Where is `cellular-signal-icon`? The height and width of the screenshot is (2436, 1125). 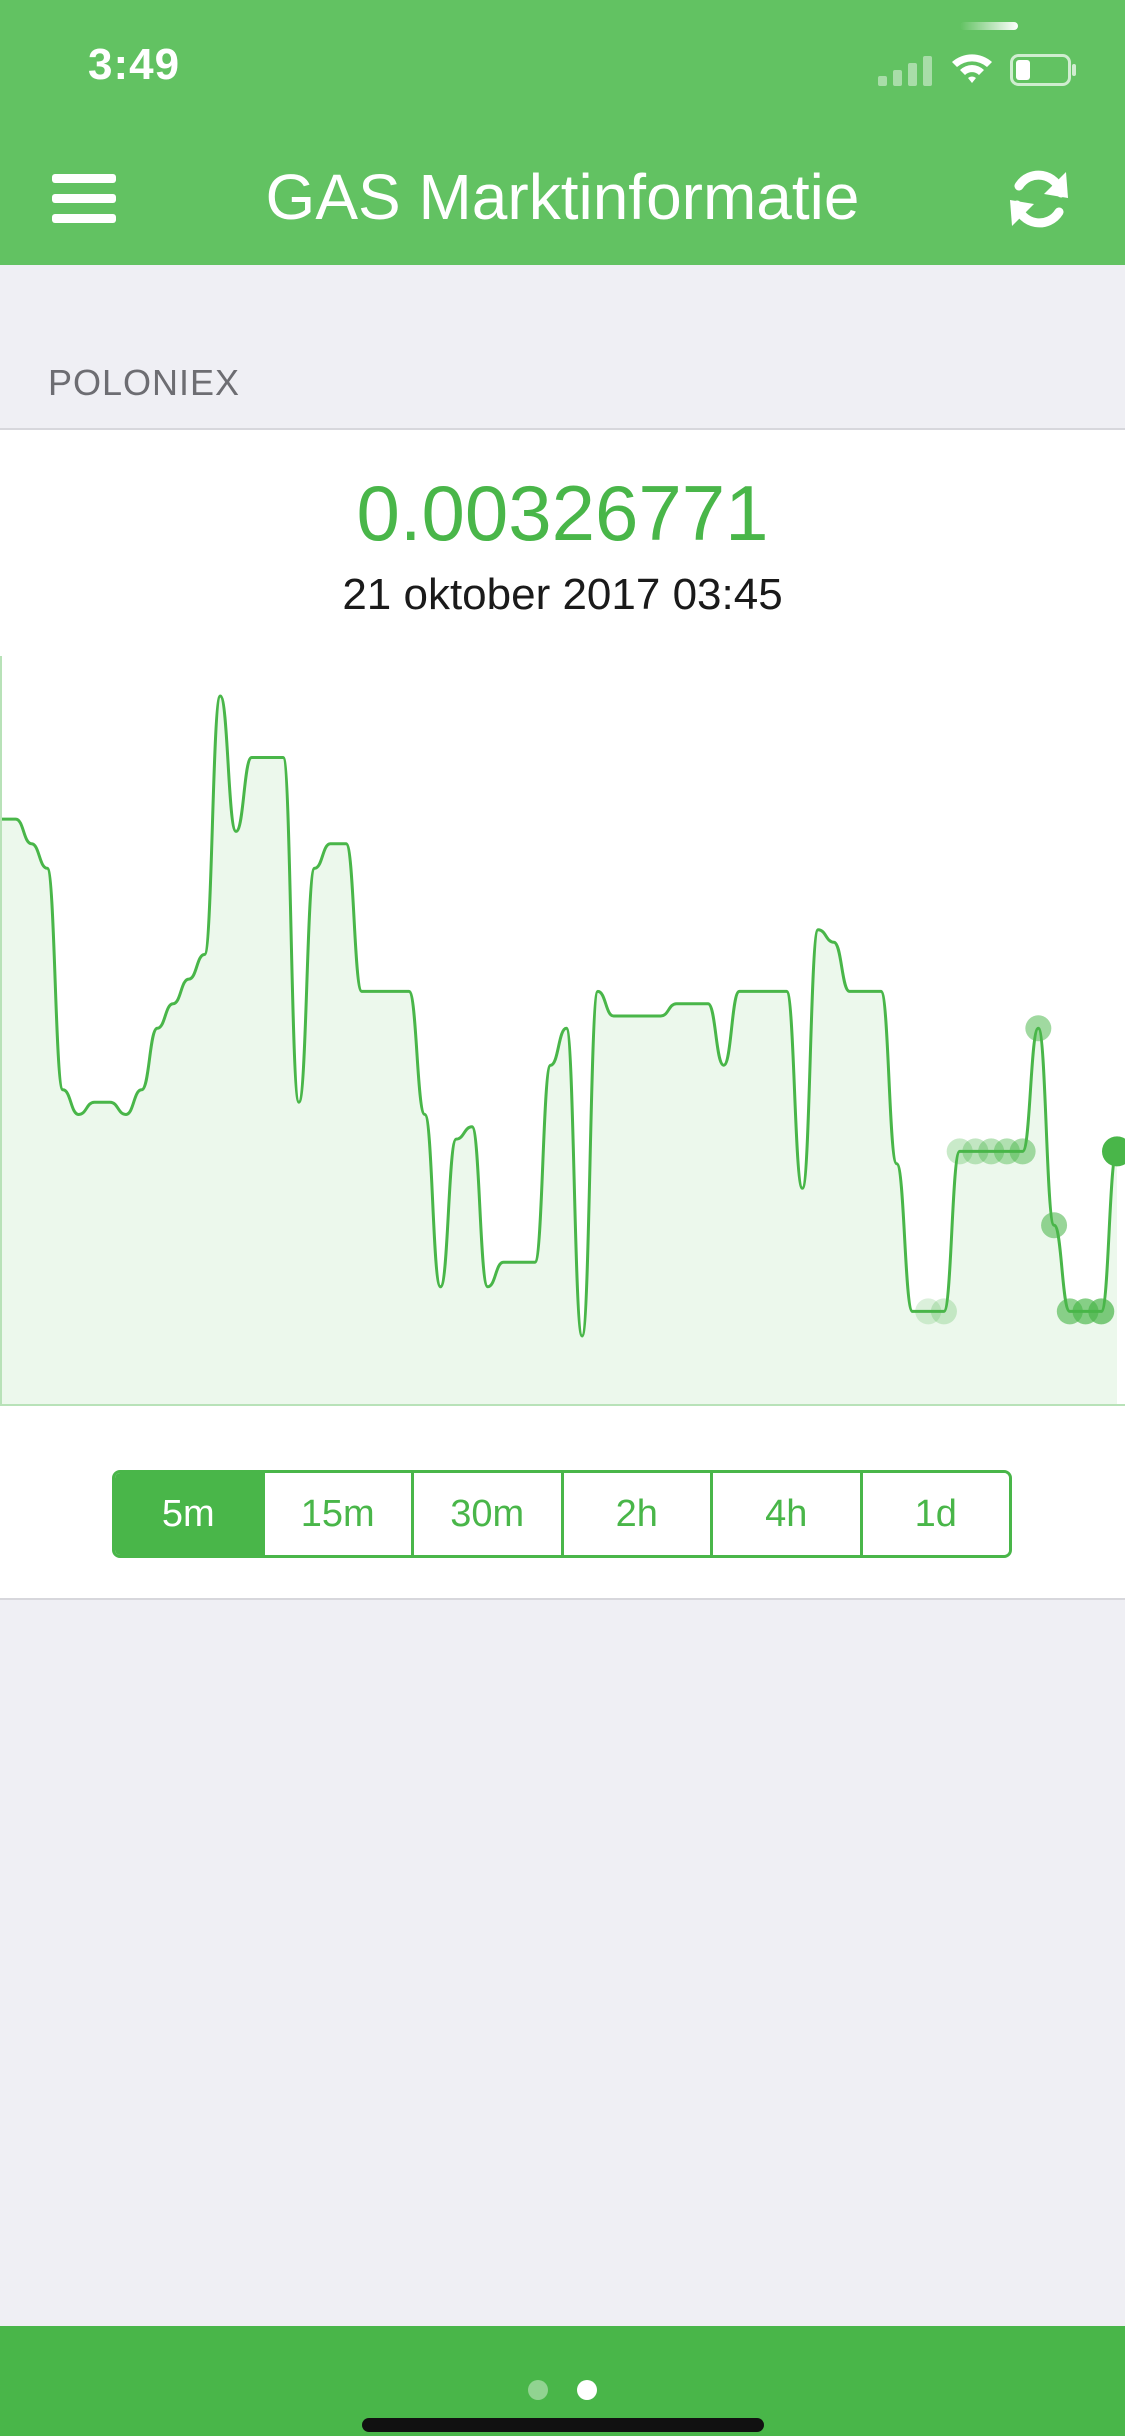 cellular-signal-icon is located at coordinates (905, 71).